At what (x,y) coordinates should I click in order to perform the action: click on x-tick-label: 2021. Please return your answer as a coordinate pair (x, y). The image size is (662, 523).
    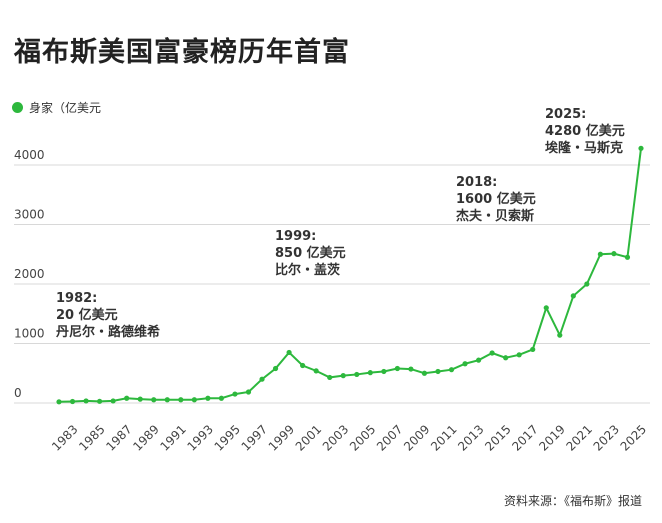
    Looking at the image, I should click on (578, 437).